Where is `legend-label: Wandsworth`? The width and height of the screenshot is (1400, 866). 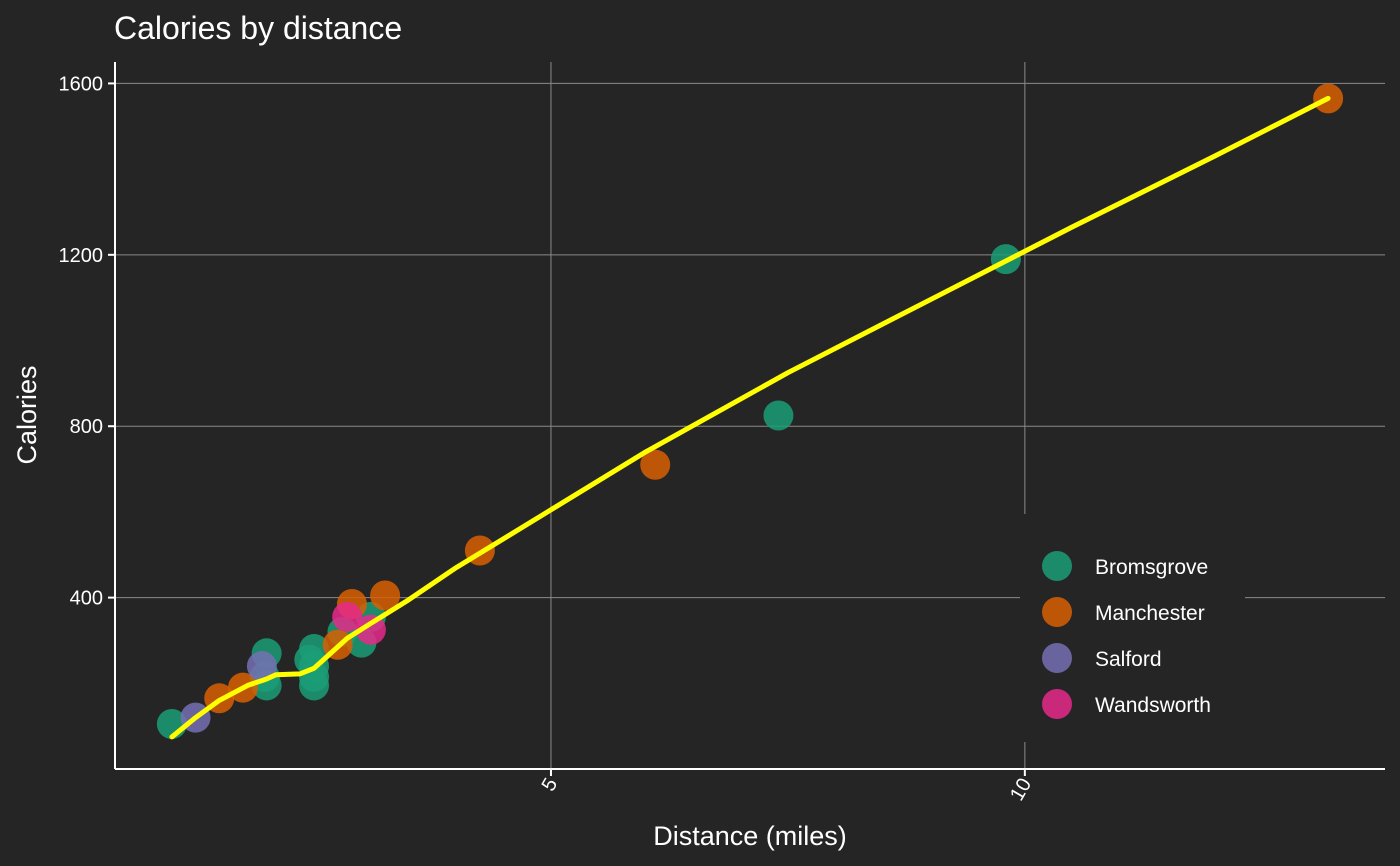 legend-label: Wandsworth is located at coordinates (1153, 705).